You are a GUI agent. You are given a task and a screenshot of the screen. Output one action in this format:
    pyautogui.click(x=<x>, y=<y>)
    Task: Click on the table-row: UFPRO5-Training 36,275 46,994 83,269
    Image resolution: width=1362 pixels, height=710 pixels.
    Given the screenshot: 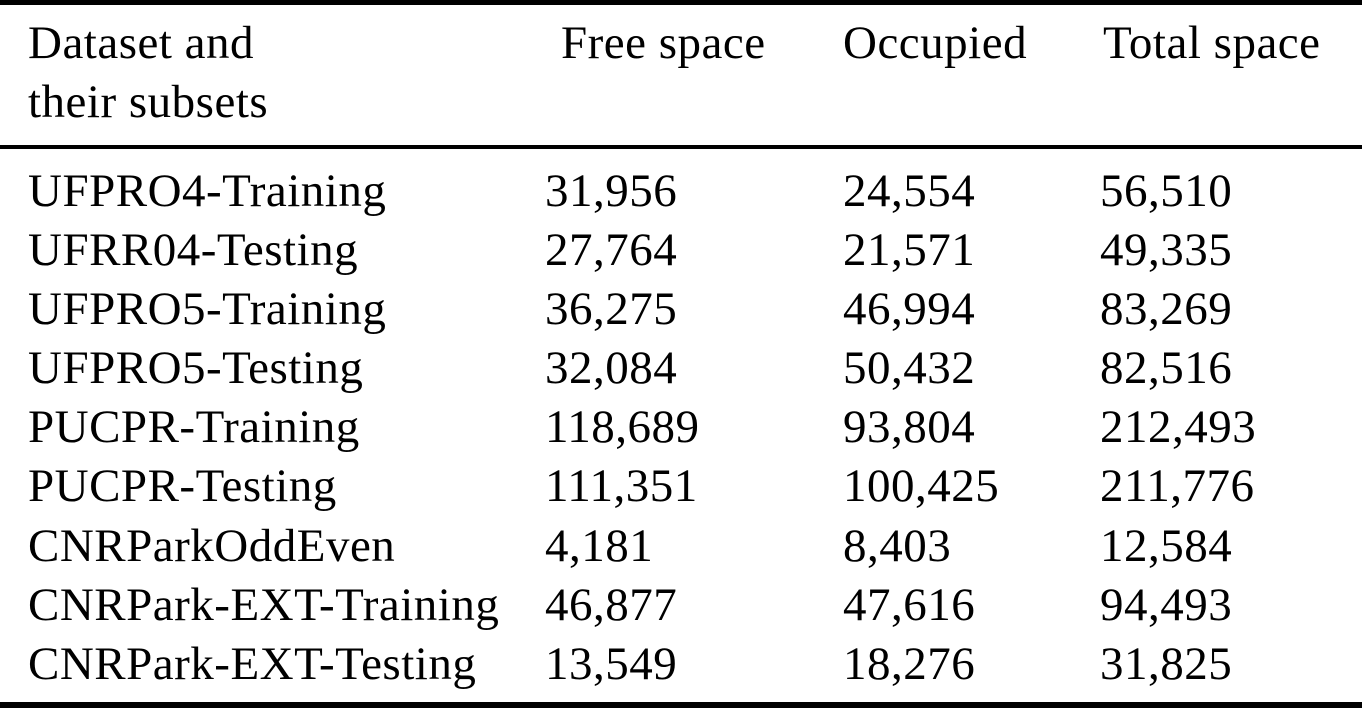 What is the action you would take?
    pyautogui.click(x=681, y=309)
    